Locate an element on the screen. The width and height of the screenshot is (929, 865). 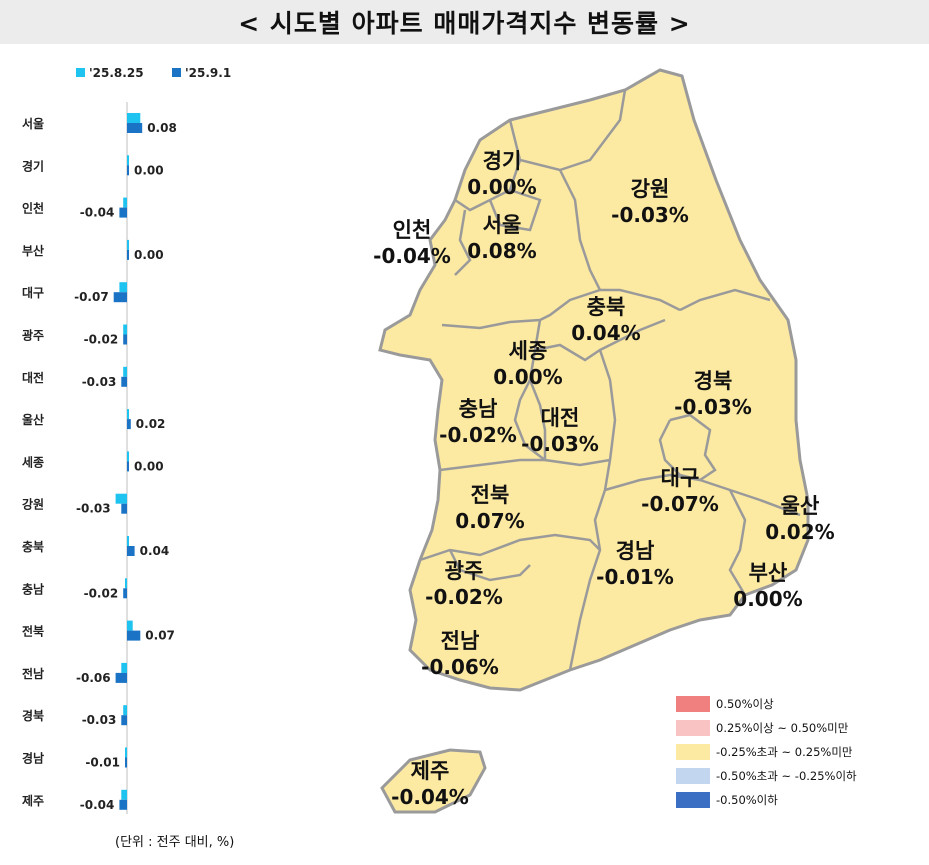
value-label: 0.02 is located at coordinates (151, 424).